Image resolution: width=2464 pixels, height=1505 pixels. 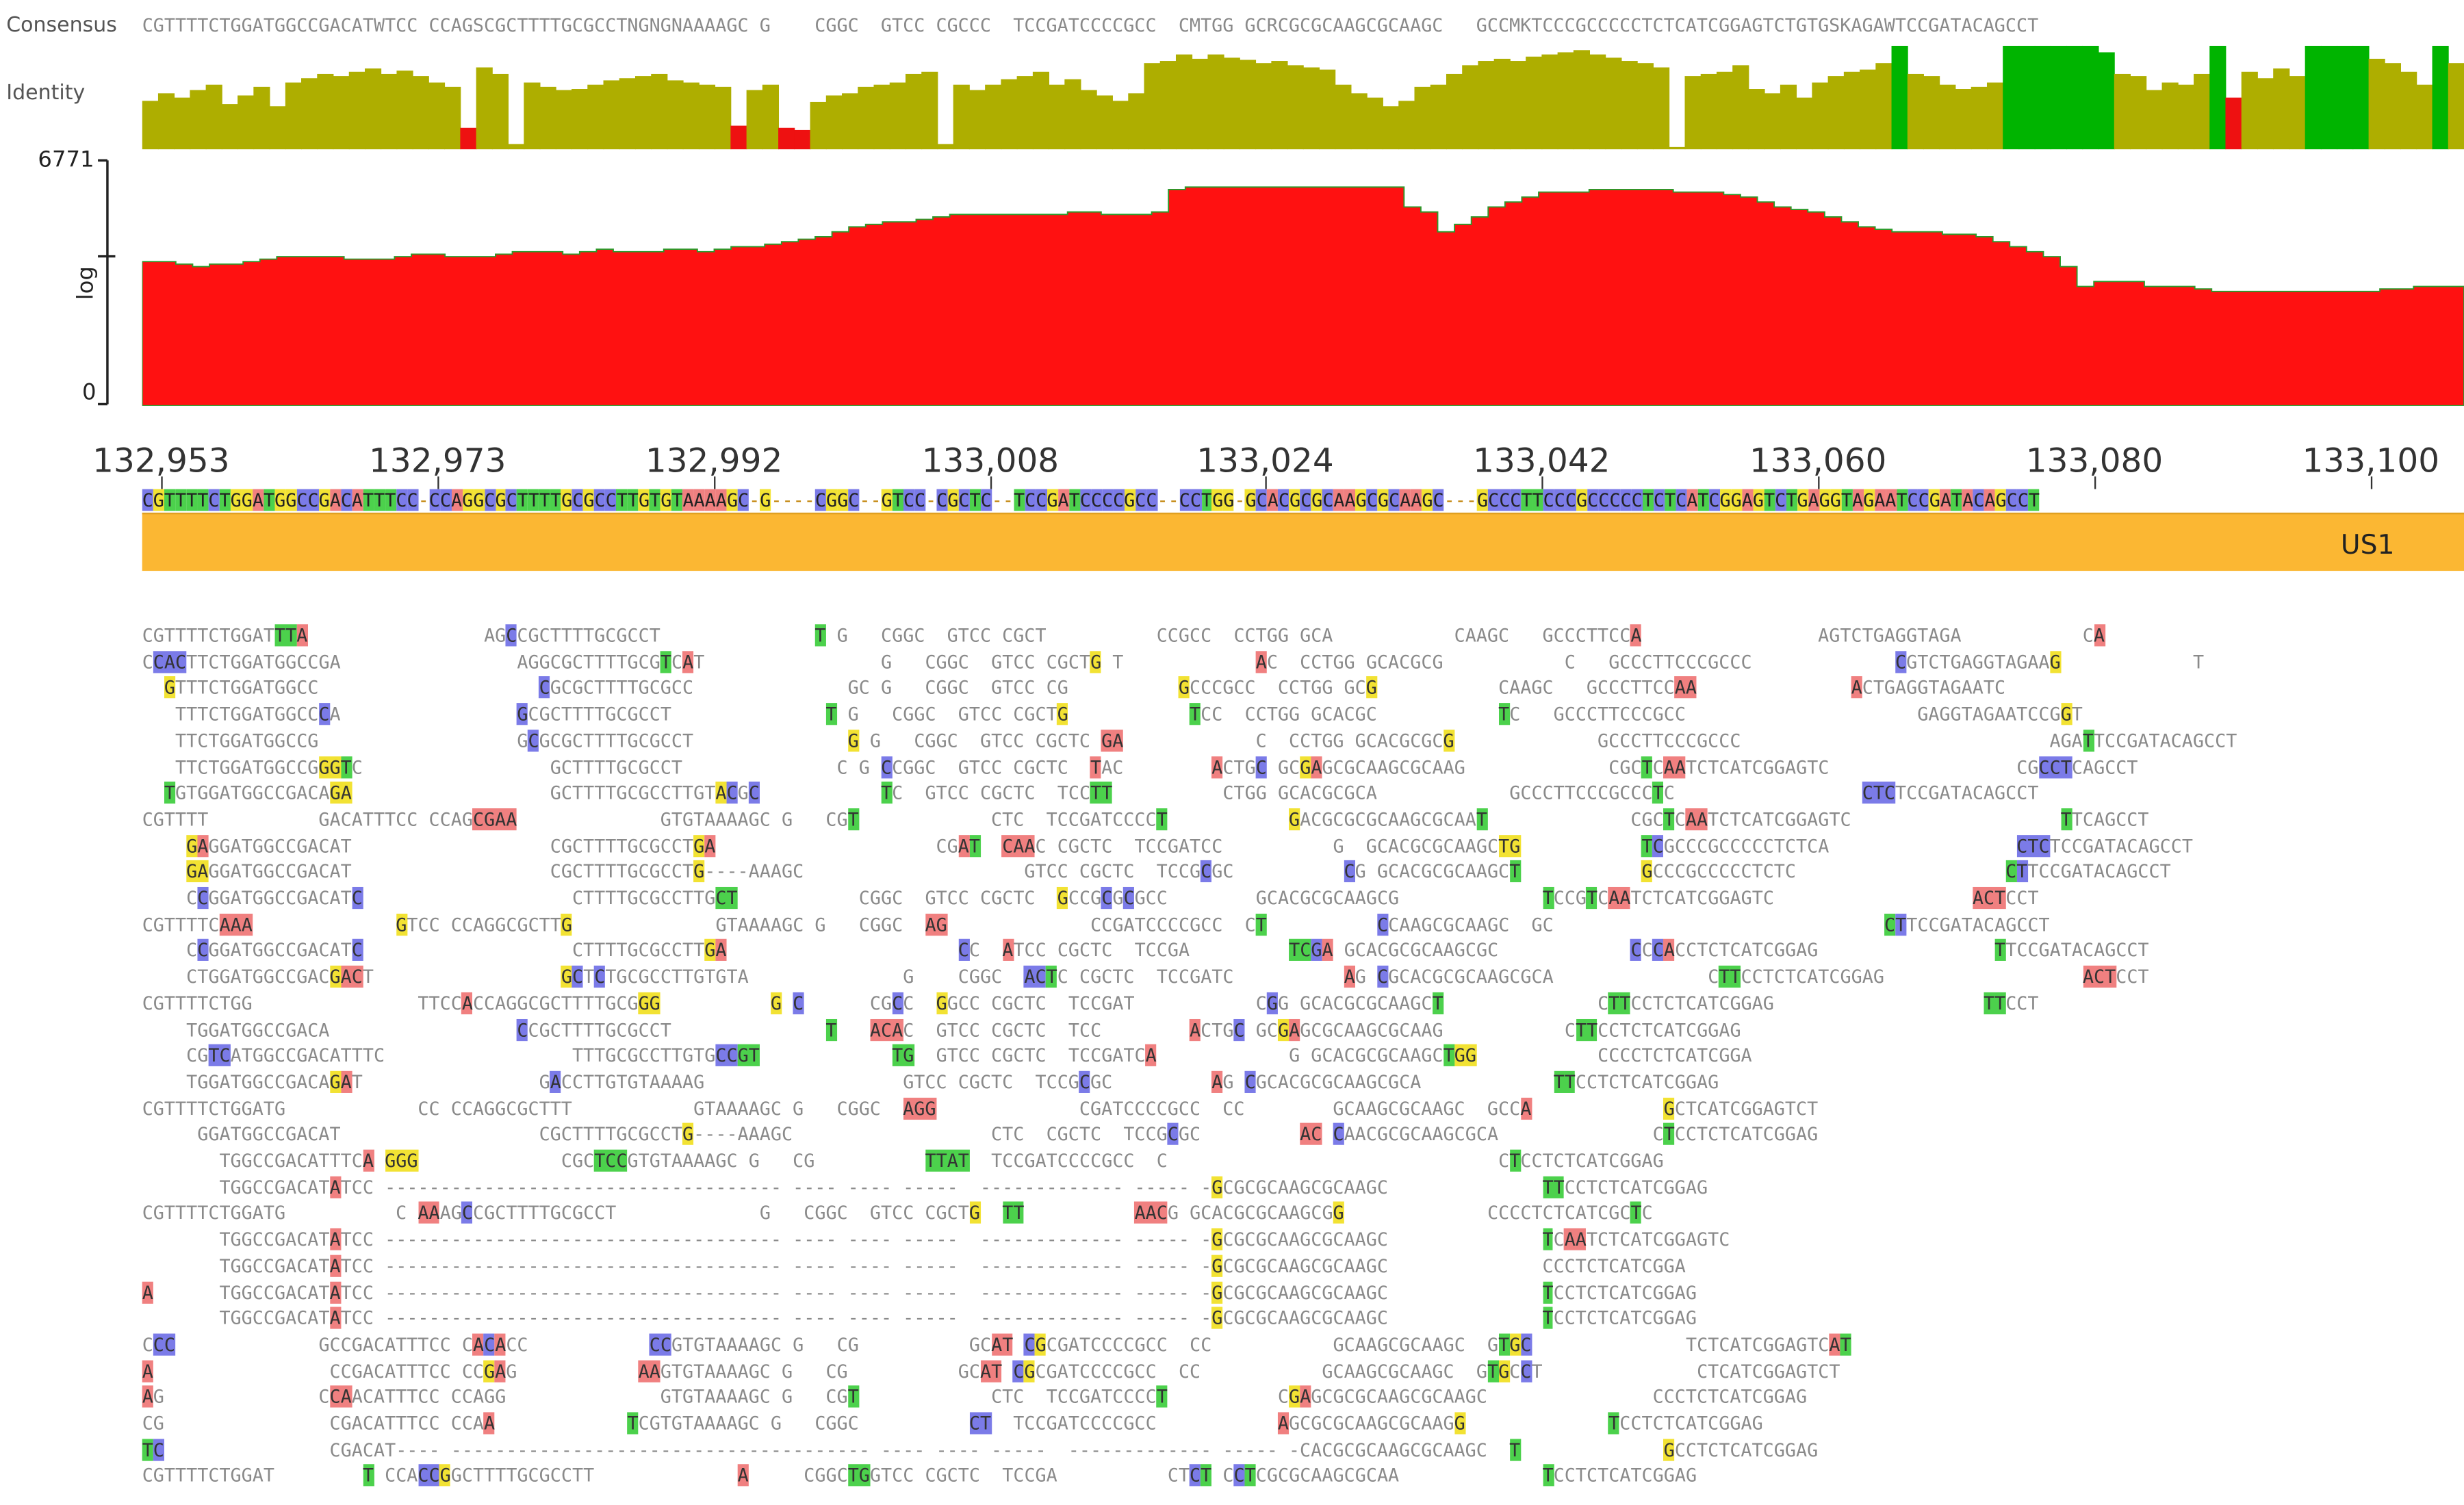 What do you see at coordinates (1818, 460) in the screenshot?
I see `ruler-tick-label: 133,060` at bounding box center [1818, 460].